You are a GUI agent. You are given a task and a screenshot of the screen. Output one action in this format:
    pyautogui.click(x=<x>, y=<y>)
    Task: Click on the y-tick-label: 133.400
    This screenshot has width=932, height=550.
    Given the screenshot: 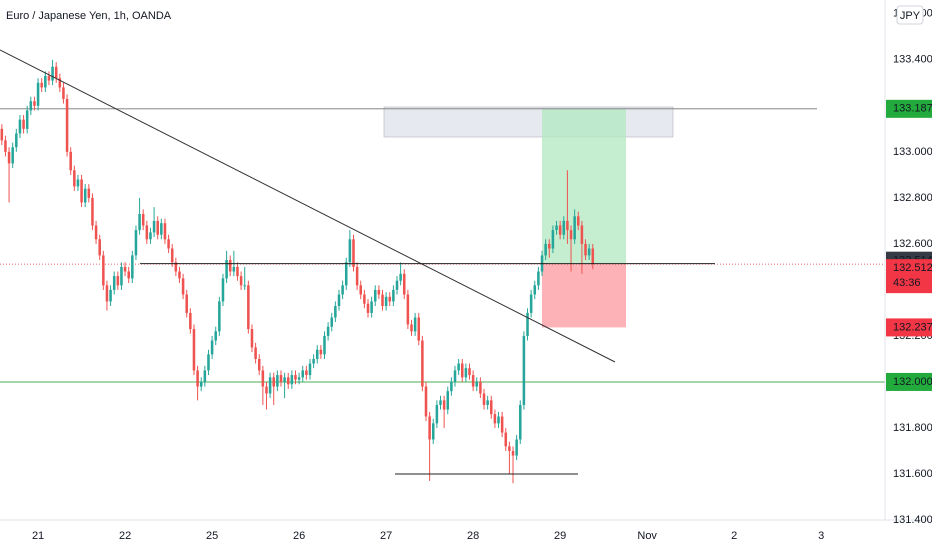 What is the action you would take?
    pyautogui.click(x=912, y=60)
    